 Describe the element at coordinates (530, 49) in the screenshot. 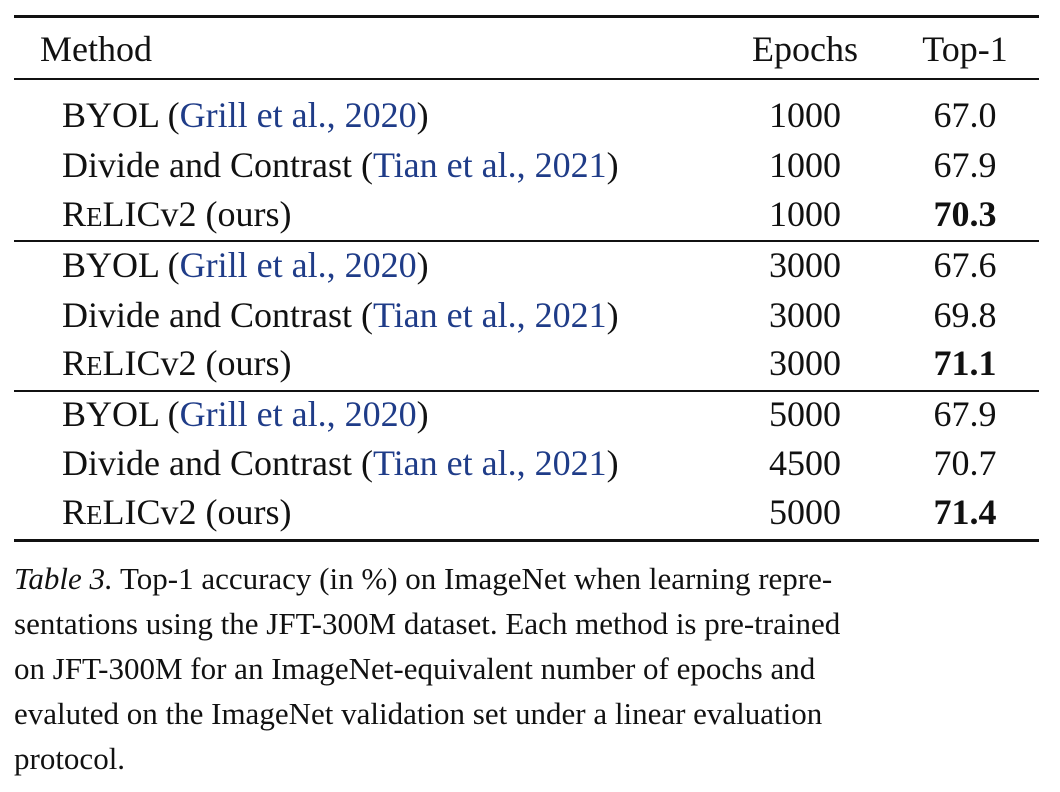

I see `table-header-row: Method Epochs Top-1` at that location.